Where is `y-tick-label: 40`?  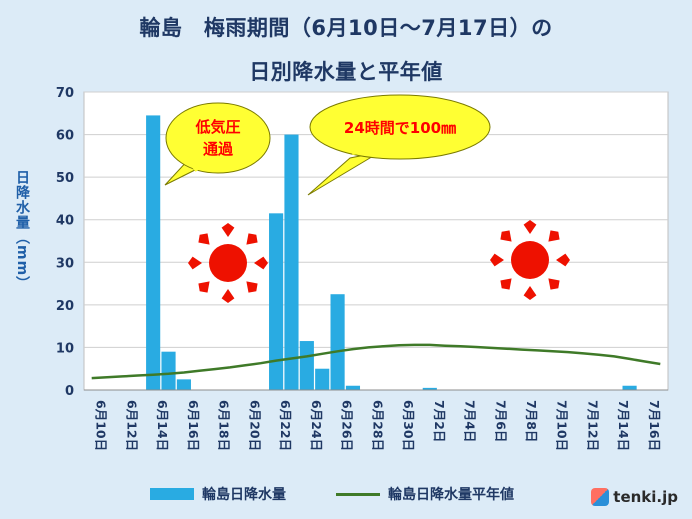 y-tick-label: 40 is located at coordinates (65, 221).